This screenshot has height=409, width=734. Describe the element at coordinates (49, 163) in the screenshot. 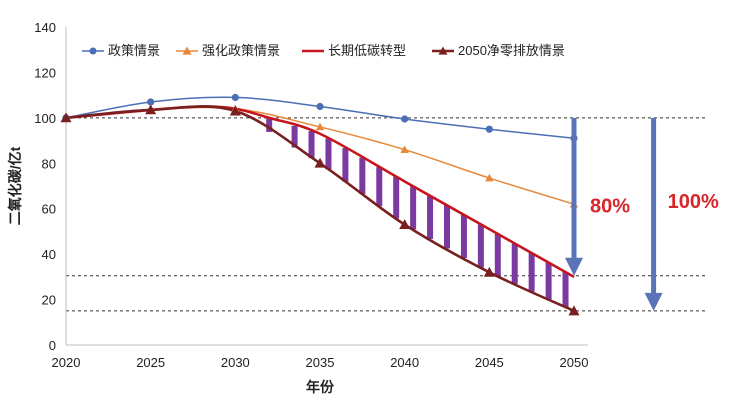

I see `y-tick-label: 80` at that location.